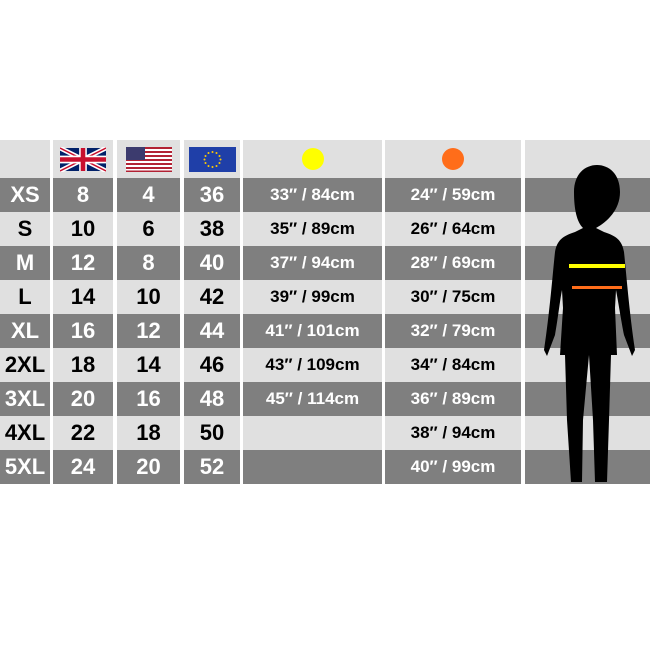 This screenshot has height=650, width=650. Describe the element at coordinates (83, 399) in the screenshot. I see `uk-cell: 20` at that location.